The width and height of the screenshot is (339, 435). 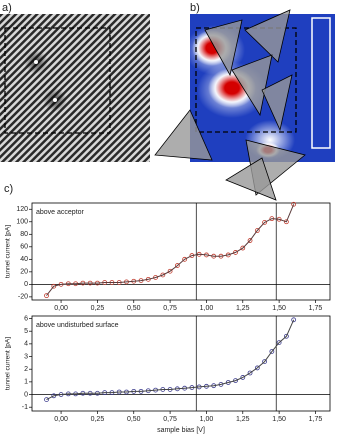 What do you see at coordinates (8, 189) in the screenshot?
I see `panel-label: c)` at bounding box center [8, 189].